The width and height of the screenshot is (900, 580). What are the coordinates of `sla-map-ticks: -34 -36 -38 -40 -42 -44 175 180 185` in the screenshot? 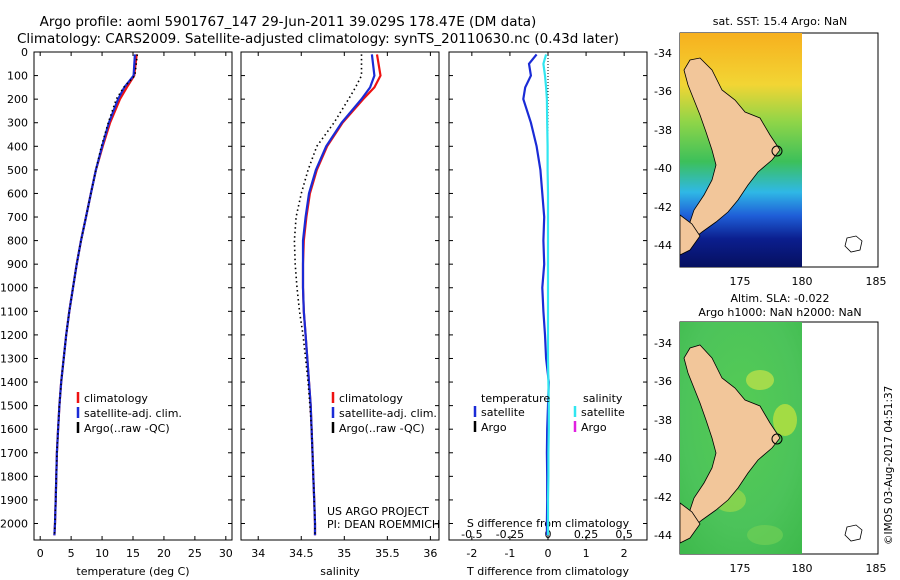 It's located at (770, 456).